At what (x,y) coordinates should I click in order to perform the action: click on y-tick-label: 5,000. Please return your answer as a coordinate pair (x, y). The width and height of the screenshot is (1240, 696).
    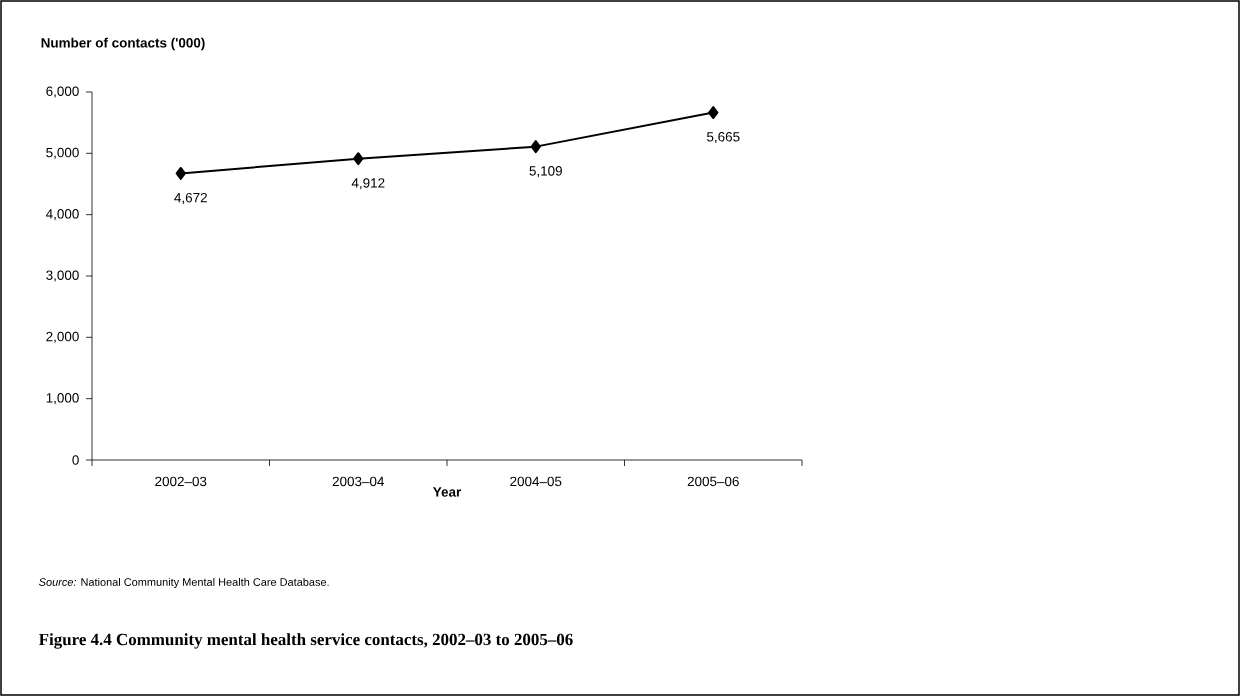
    Looking at the image, I should click on (62, 153).